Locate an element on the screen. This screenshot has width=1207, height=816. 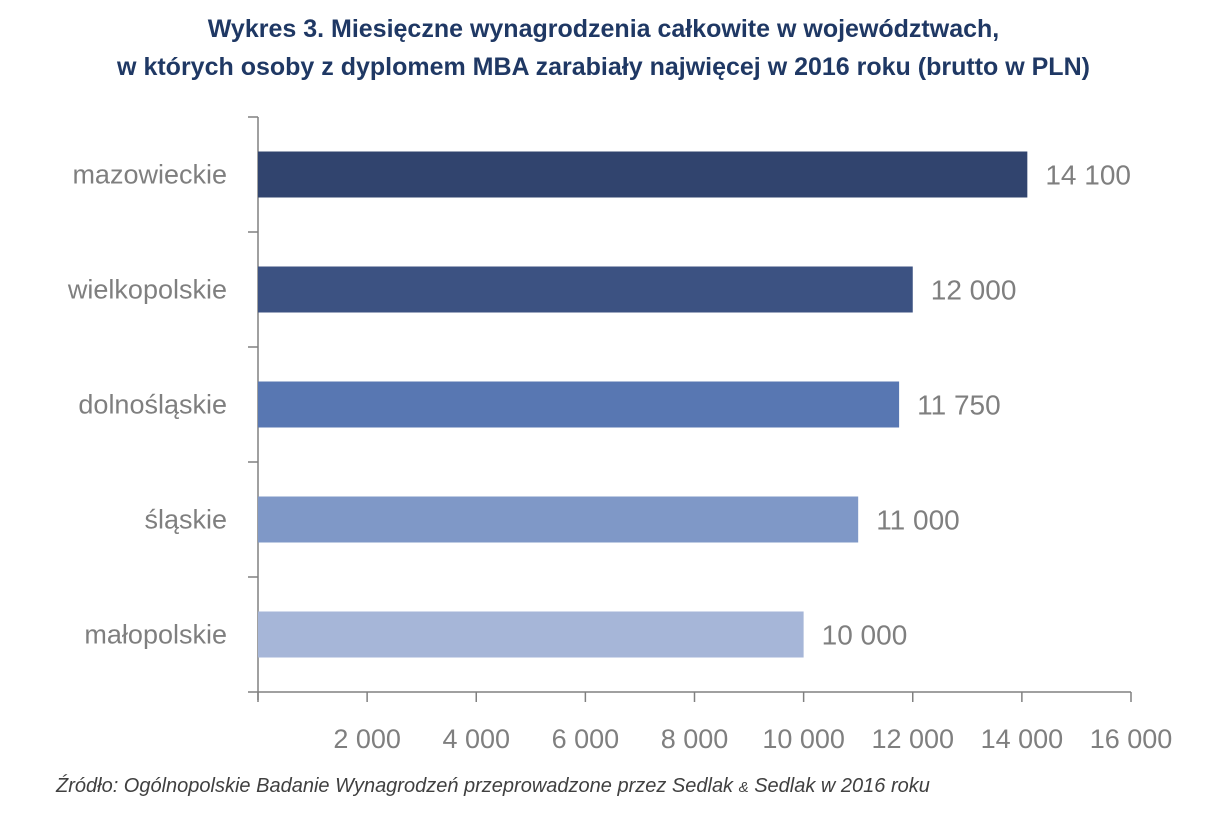
x-tick-label: 12 000 is located at coordinates (912, 739).